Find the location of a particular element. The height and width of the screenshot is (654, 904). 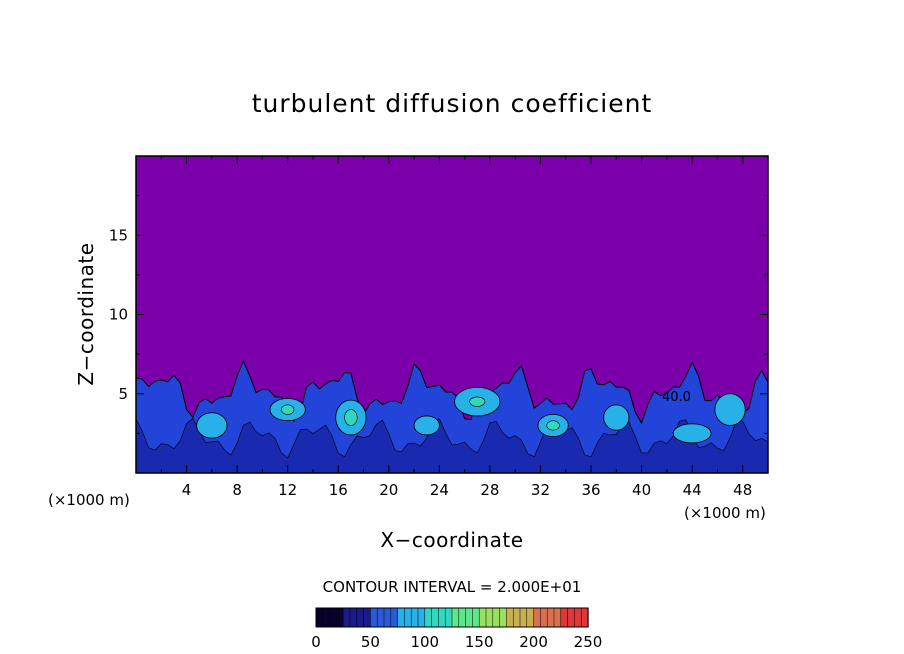

x-tick-label: 12 is located at coordinates (287, 490).